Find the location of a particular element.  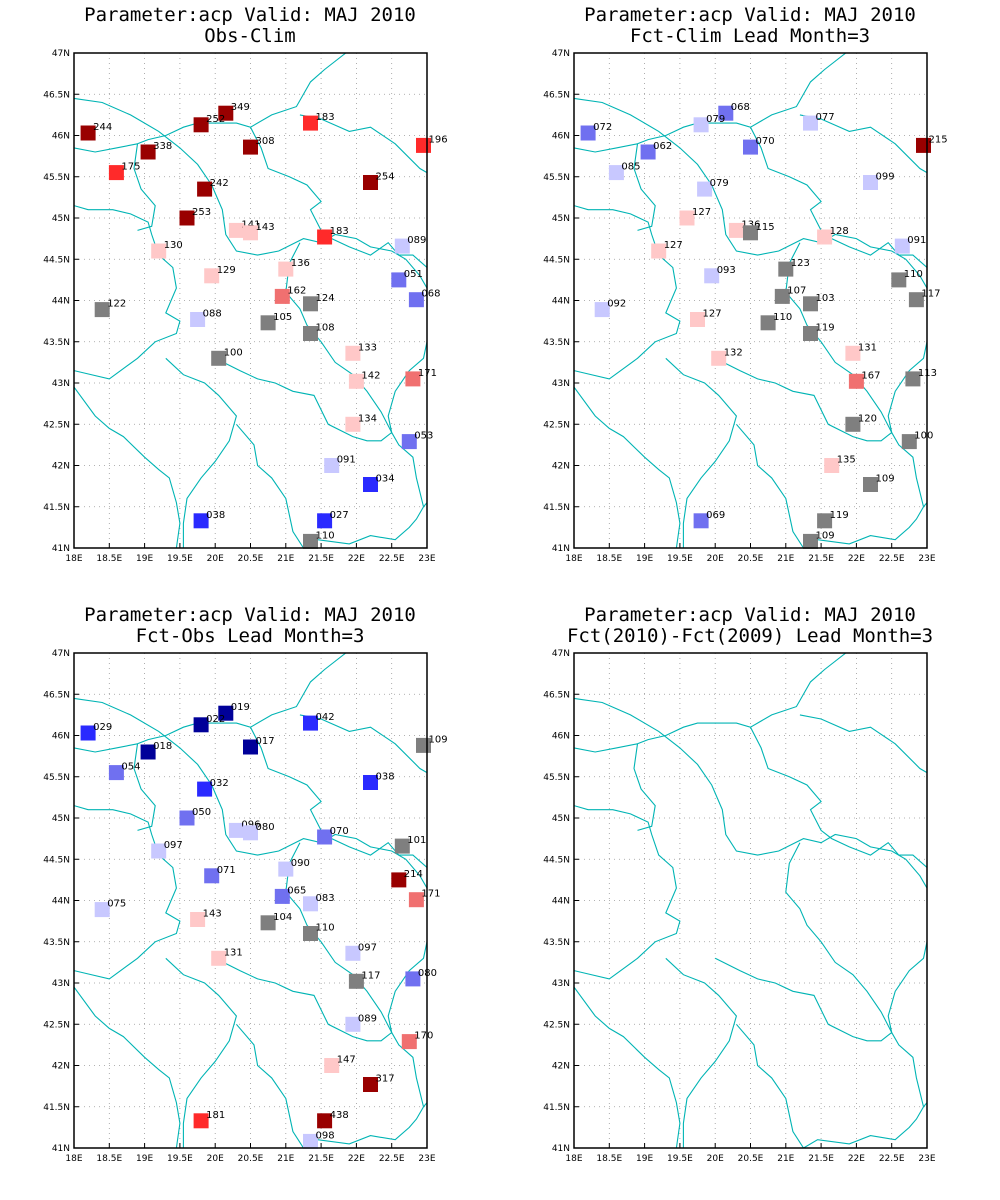

station-value-label: 079 is located at coordinates (715, 119).